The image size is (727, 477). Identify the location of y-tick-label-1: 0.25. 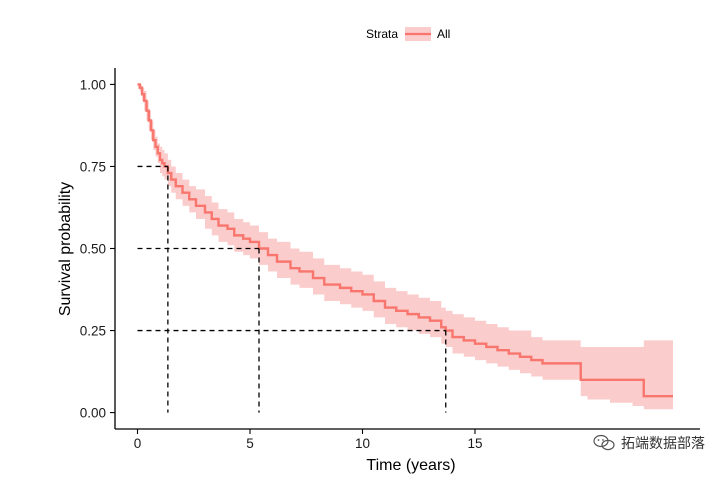
(93, 331).